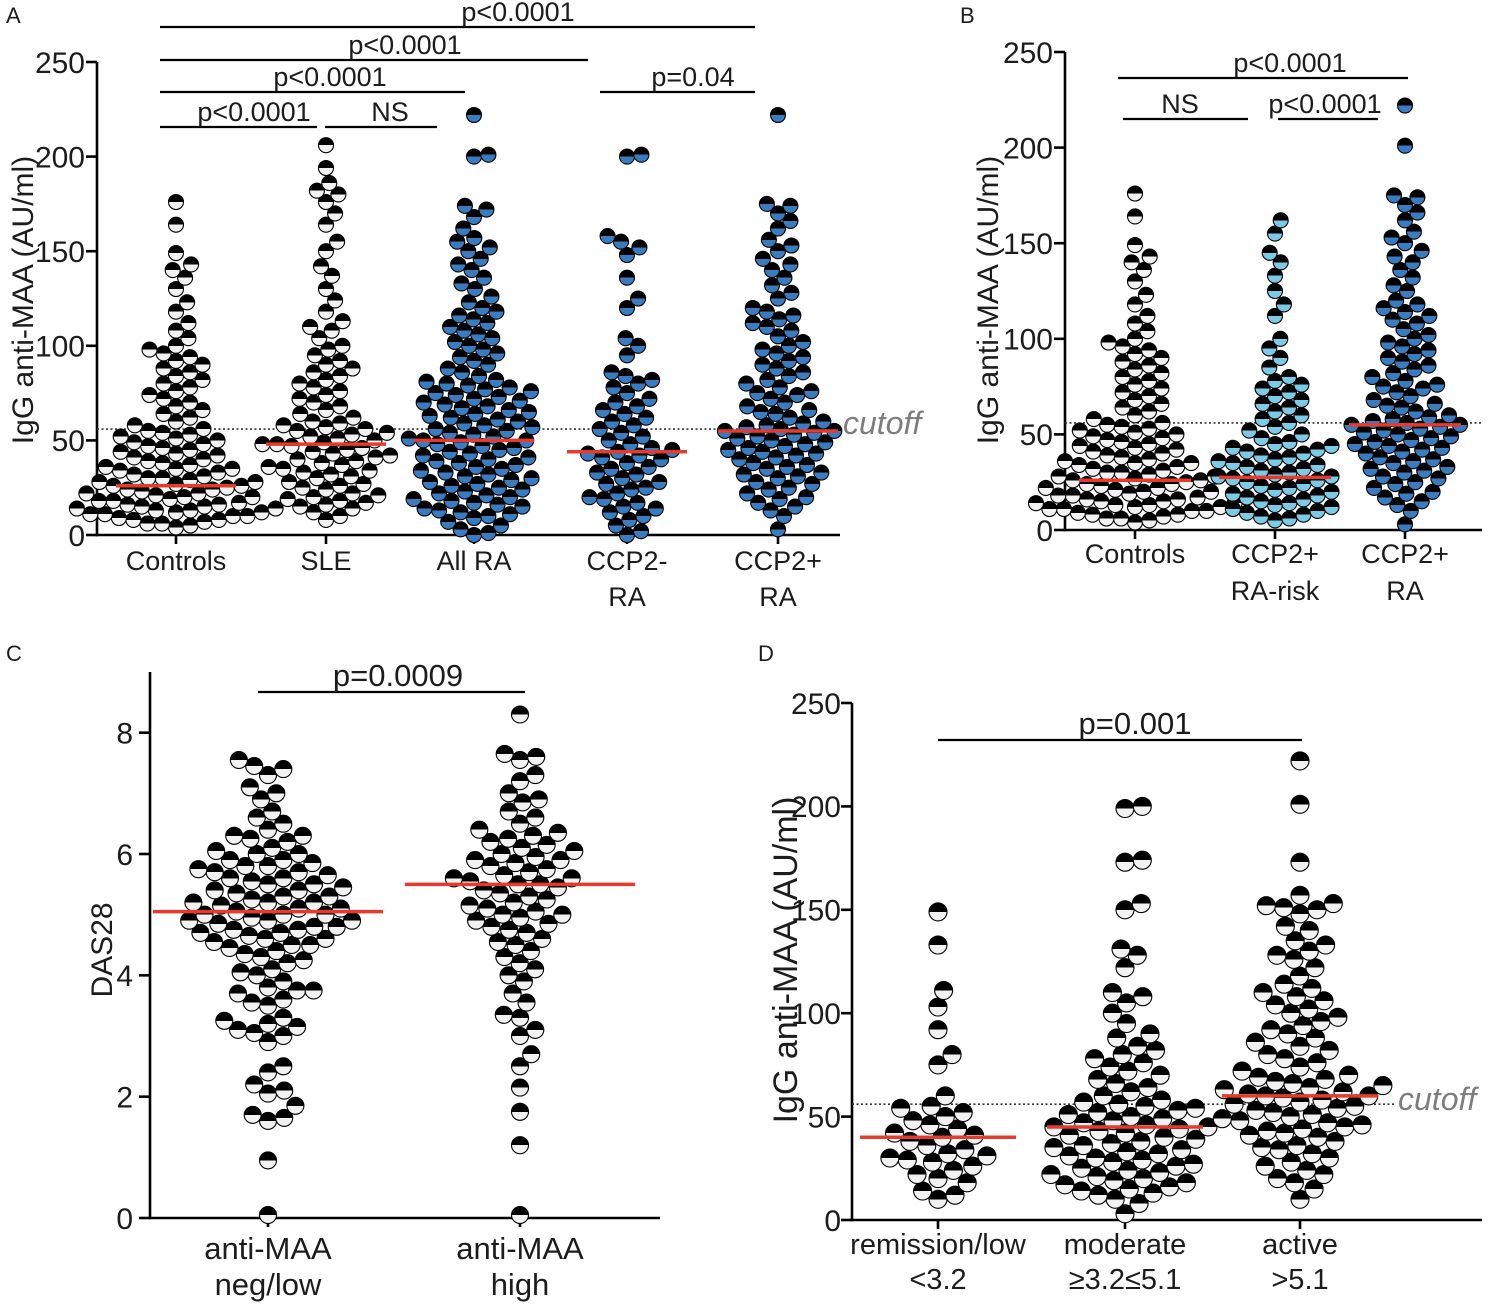 The image size is (1489, 1308). What do you see at coordinates (325, 561) in the screenshot?
I see `x-category-label: SLE` at bounding box center [325, 561].